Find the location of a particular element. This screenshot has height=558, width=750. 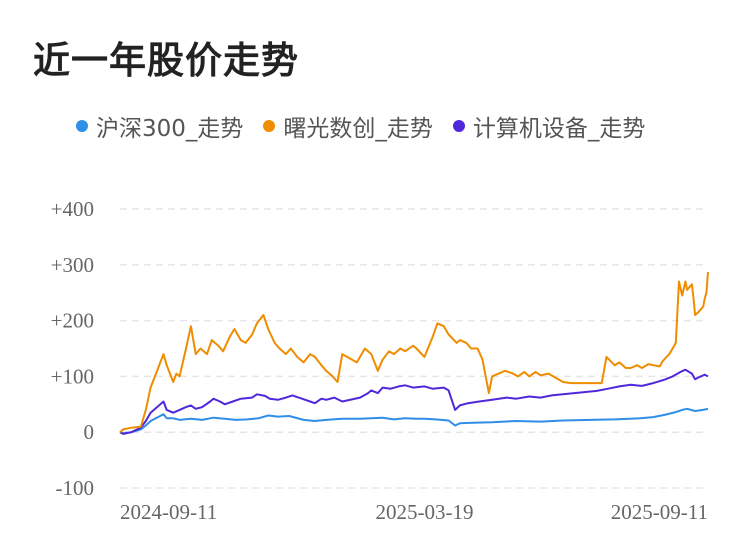

legend-item-sugon: 曙光数创_走势 is located at coordinates (348, 126).